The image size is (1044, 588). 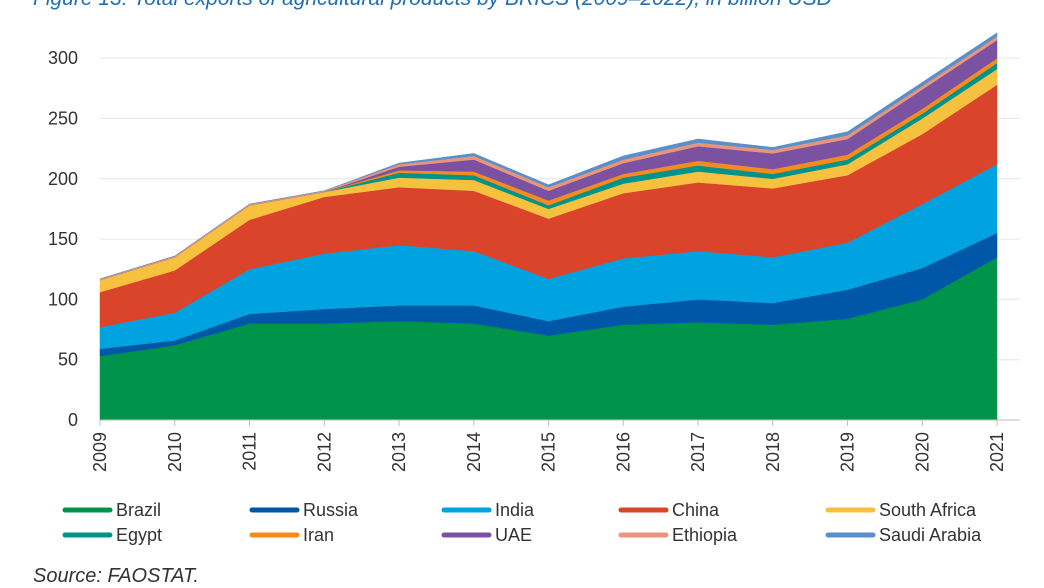 I want to click on legend-item-ethiopia: Ethiopia, so click(x=678, y=535).